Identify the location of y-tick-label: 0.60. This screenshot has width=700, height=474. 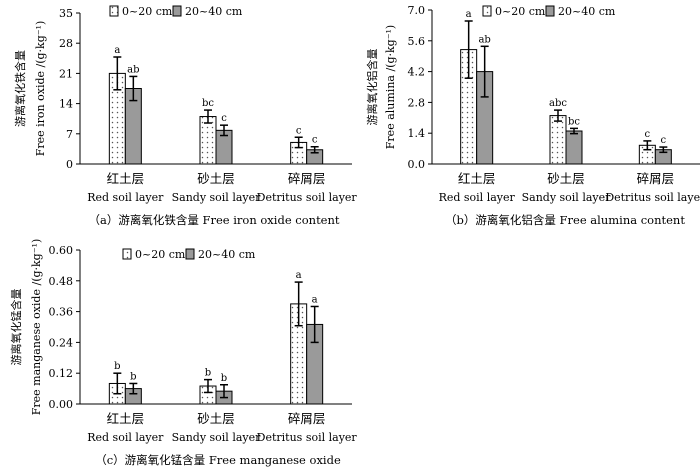
(61, 250).